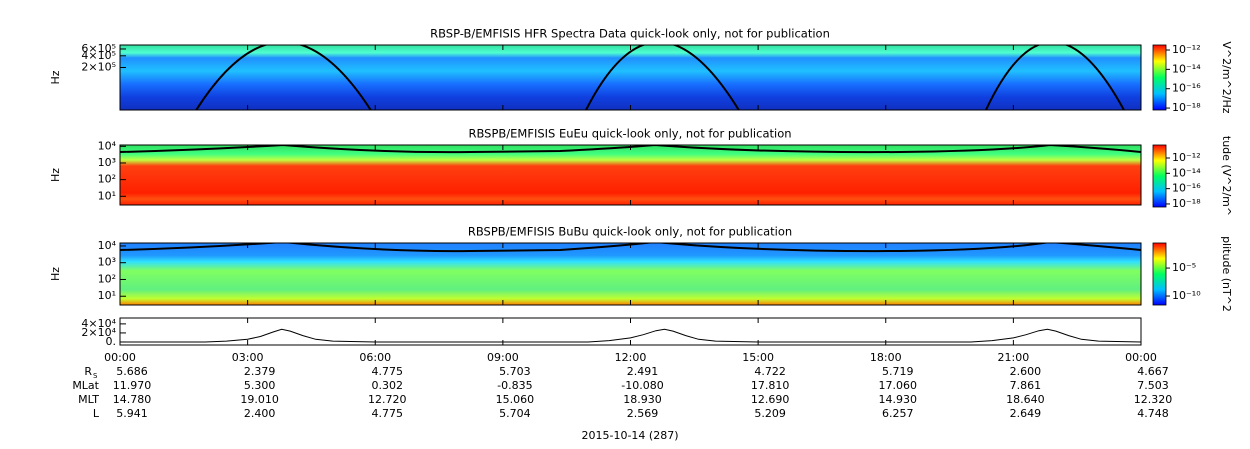 The width and height of the screenshot is (1250, 449). What do you see at coordinates (95, 376) in the screenshot?
I see `ephemeris-label-sub: S` at bounding box center [95, 376].